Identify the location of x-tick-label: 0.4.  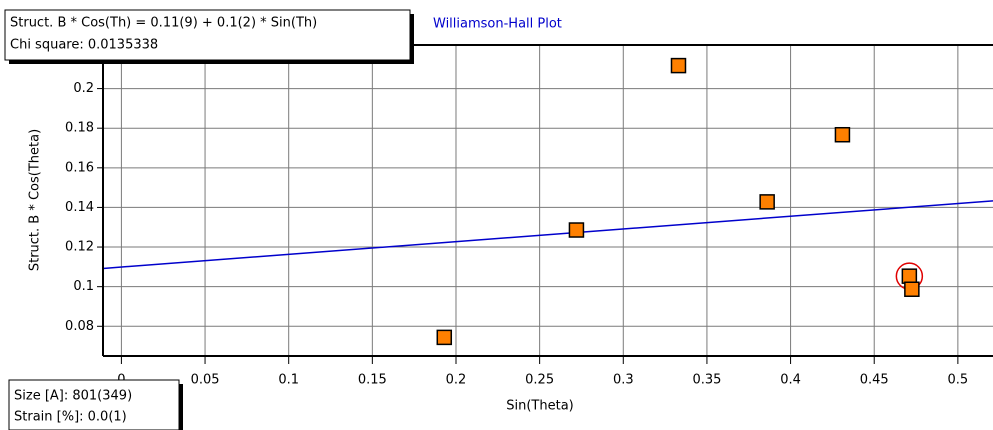
(790, 380).